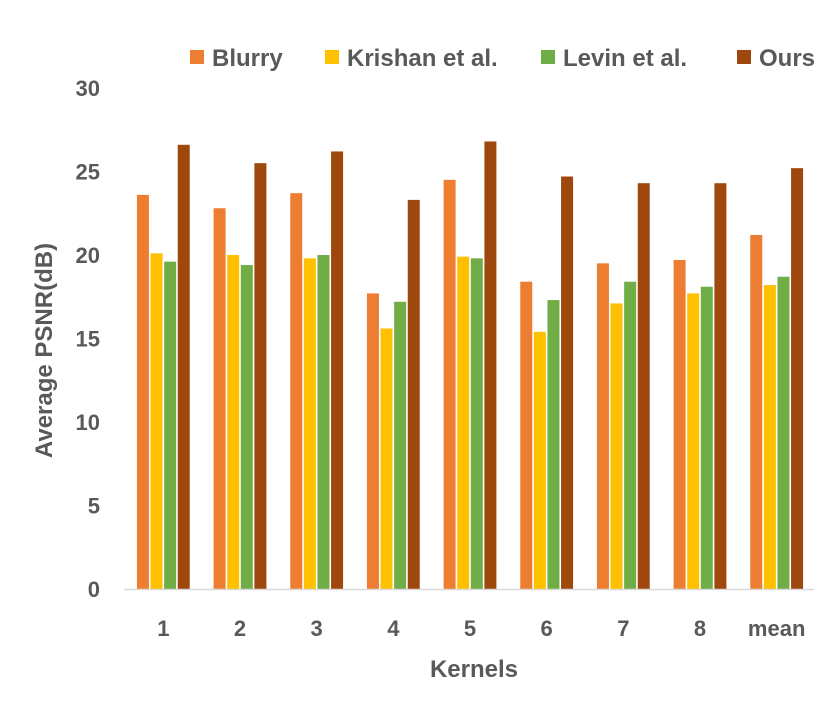 This screenshot has width=837, height=711. Describe the element at coordinates (94, 506) in the screenshot. I see `y-tick-label: 5` at that location.